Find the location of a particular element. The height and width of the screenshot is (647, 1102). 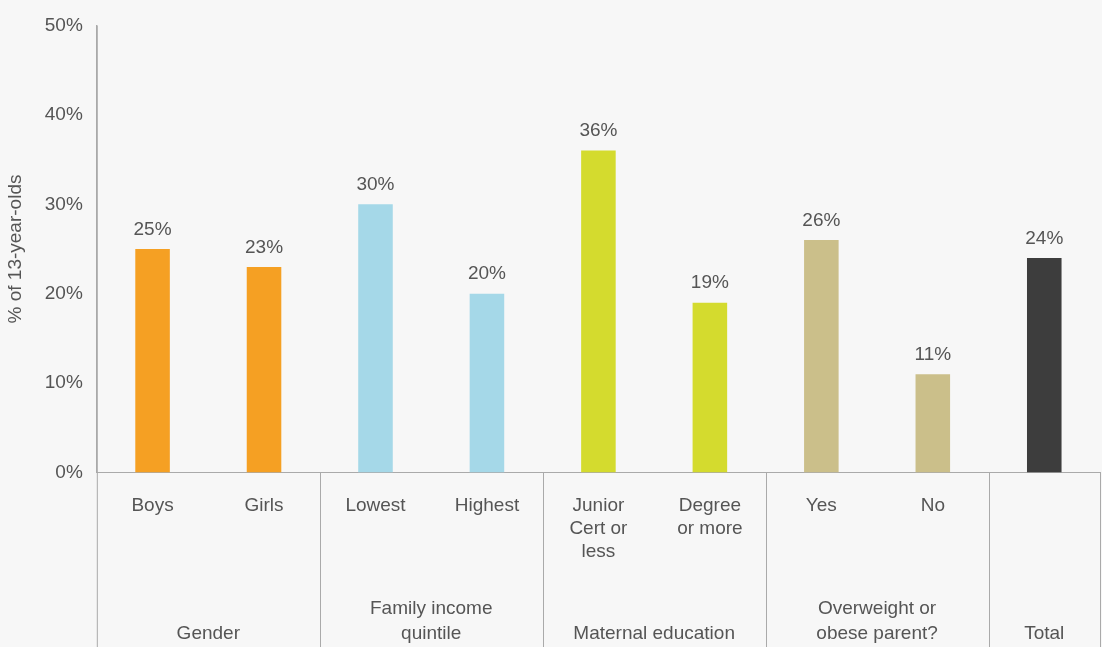

y-tick-label: 40% is located at coordinates (63, 114).